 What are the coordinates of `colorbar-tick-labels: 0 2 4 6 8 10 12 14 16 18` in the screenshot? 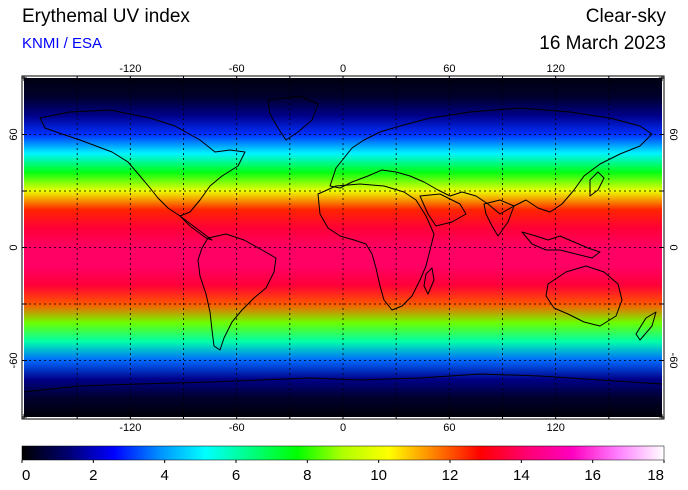 It's located at (343, 472).